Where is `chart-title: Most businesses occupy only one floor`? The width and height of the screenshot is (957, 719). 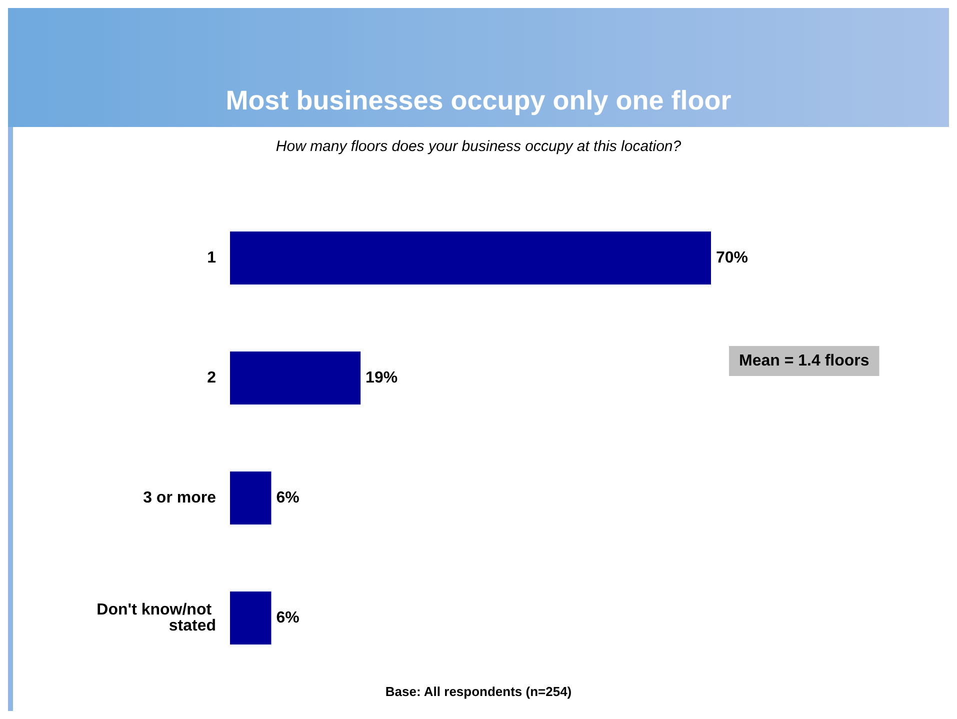 chart-title: Most businesses occupy only one floor is located at coordinates (479, 101).